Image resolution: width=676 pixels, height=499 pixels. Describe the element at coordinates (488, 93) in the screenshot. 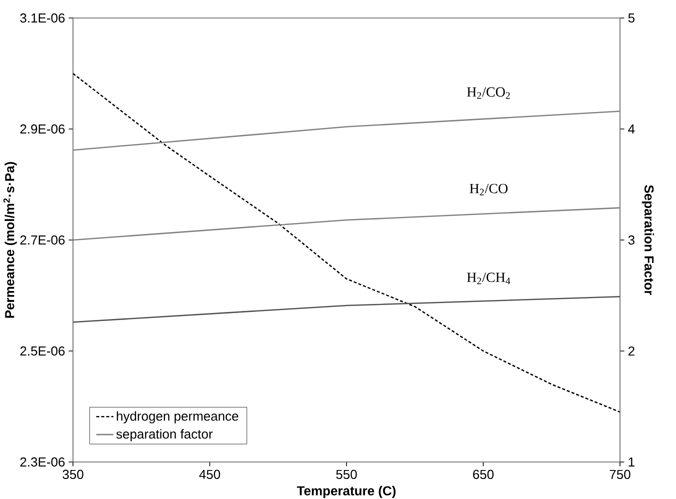

I see `annotation: H$_{2}$/CO$_{2}$` at that location.